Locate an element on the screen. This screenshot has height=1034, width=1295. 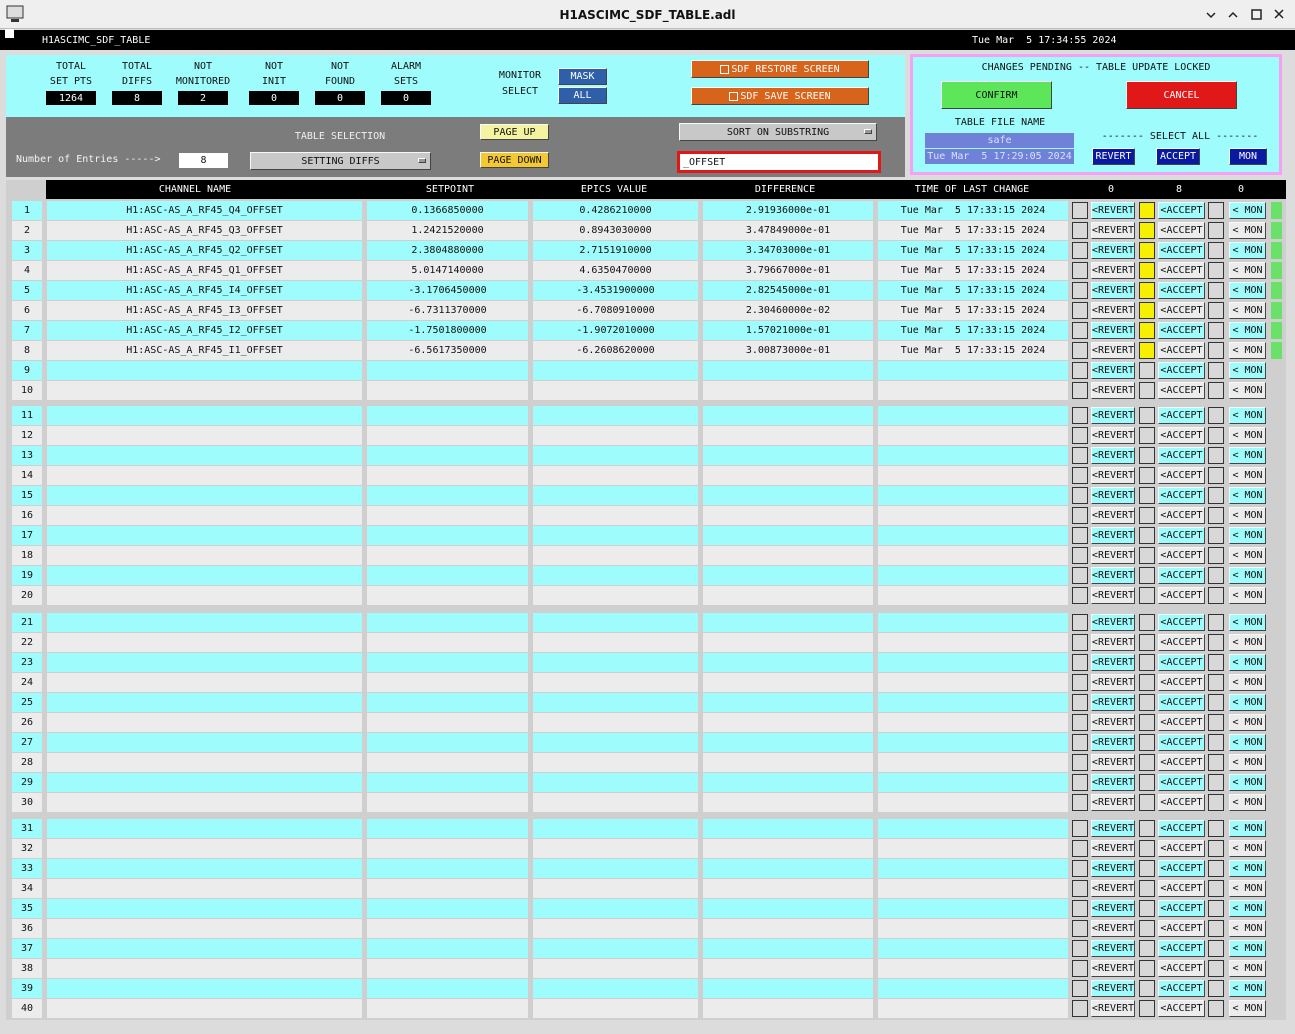
select-all-button: REVERT is located at coordinates (1113, 156).